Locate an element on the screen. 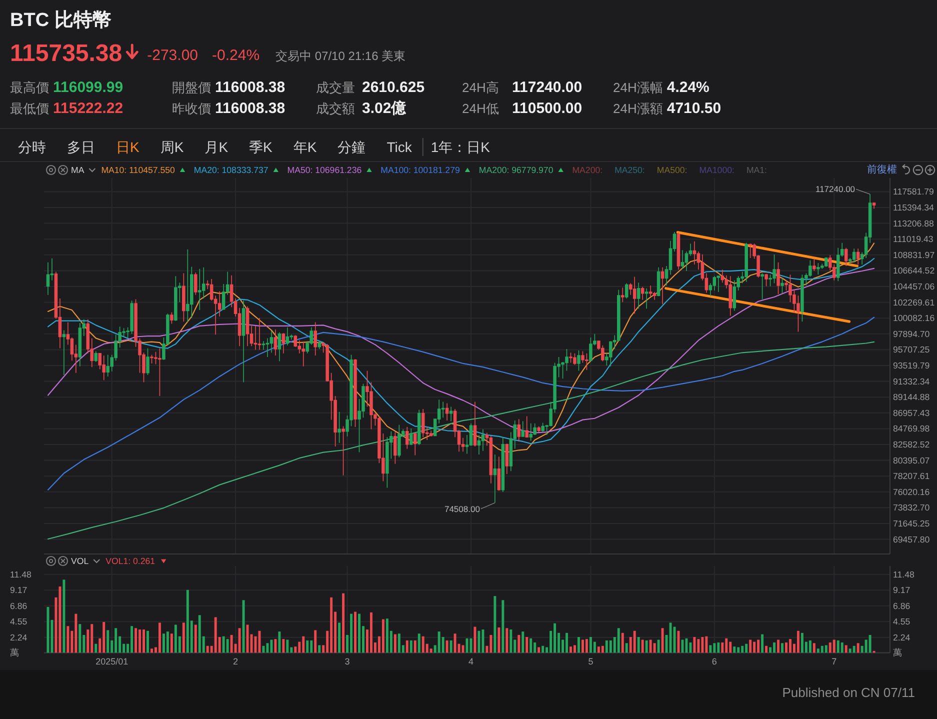  y-tick-label: 4.55 is located at coordinates (19, 621).